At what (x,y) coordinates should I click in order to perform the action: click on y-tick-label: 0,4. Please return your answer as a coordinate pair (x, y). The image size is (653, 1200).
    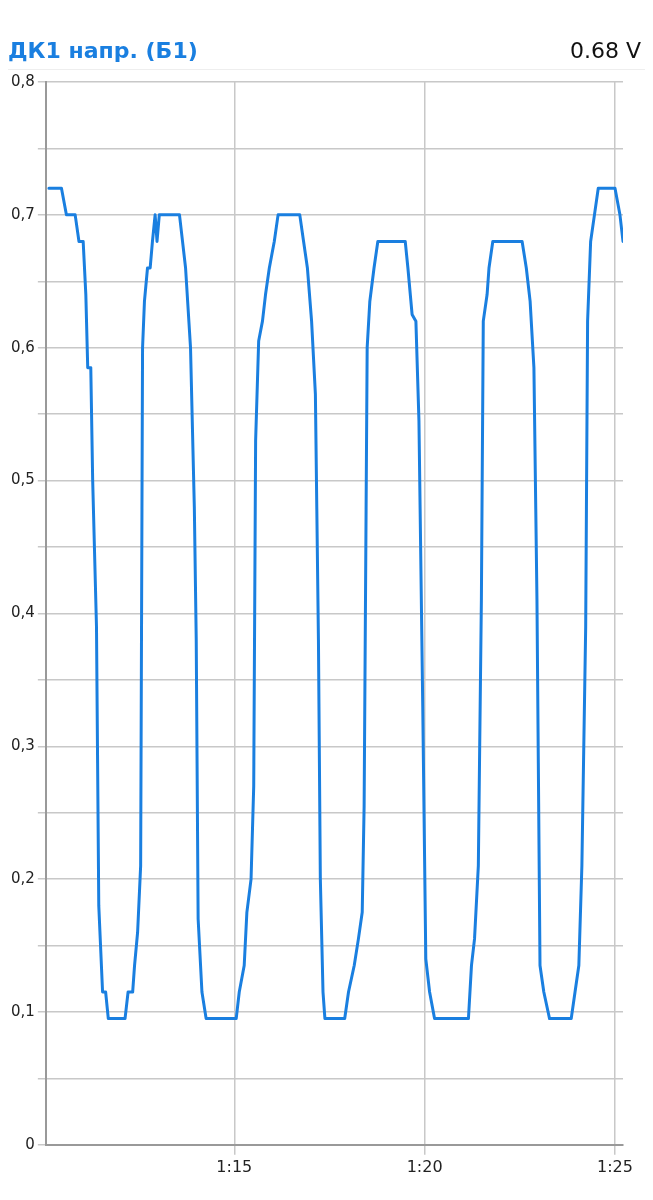
    Looking at the image, I should click on (23, 612).